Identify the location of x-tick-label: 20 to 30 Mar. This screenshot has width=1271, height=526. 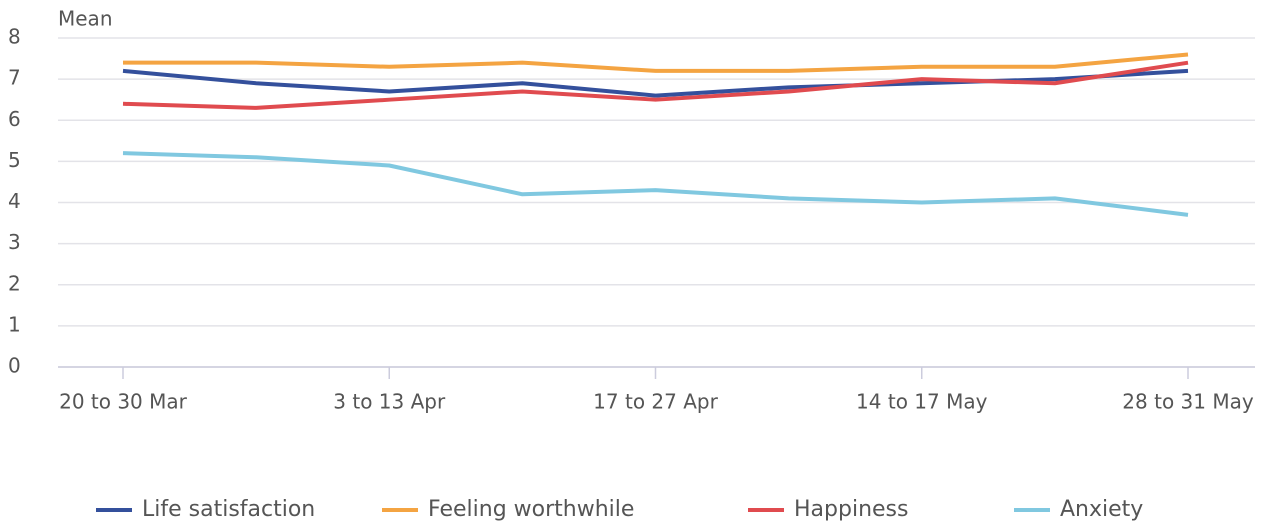
(123, 402).